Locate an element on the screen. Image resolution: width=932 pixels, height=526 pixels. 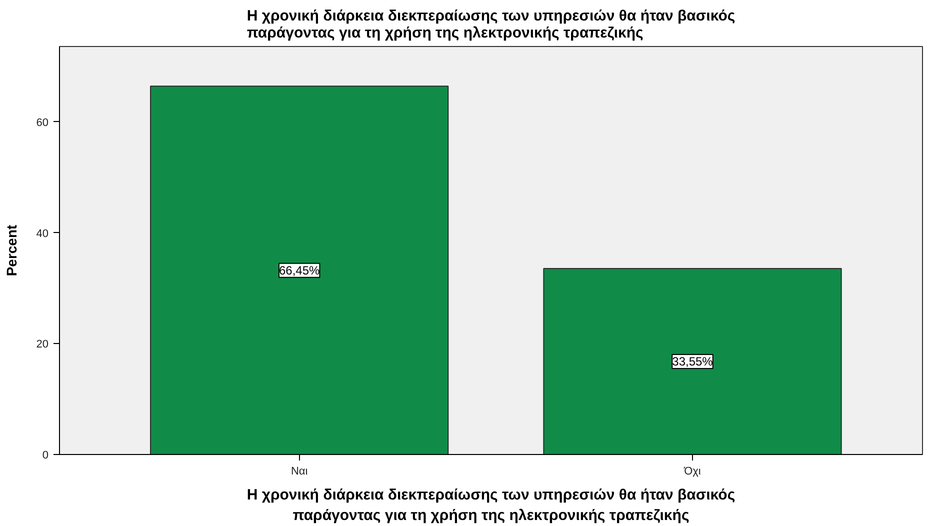
y-tick-label: 0 is located at coordinates (45, 456).